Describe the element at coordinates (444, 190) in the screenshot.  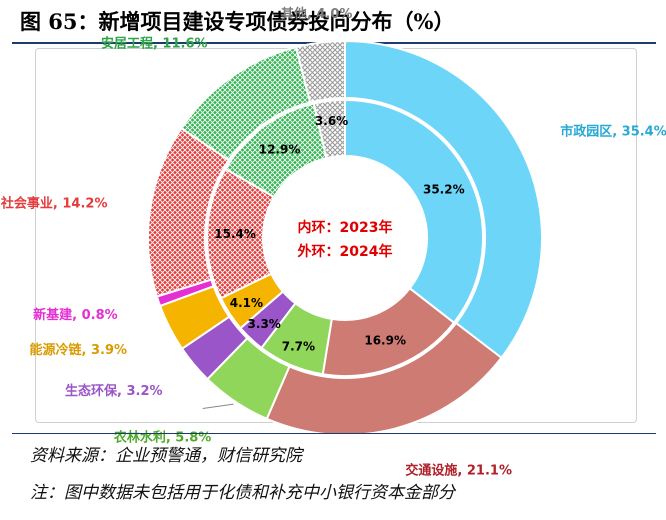
I see `inner-value-label-cat-0: 35.2%` at that location.